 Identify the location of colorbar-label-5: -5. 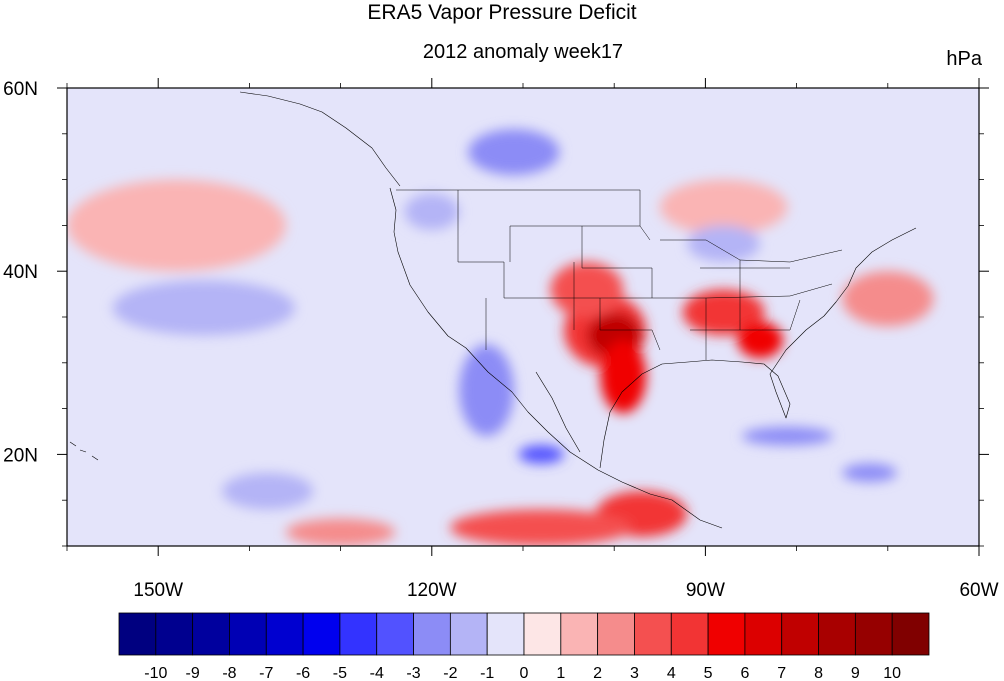
(340, 673).